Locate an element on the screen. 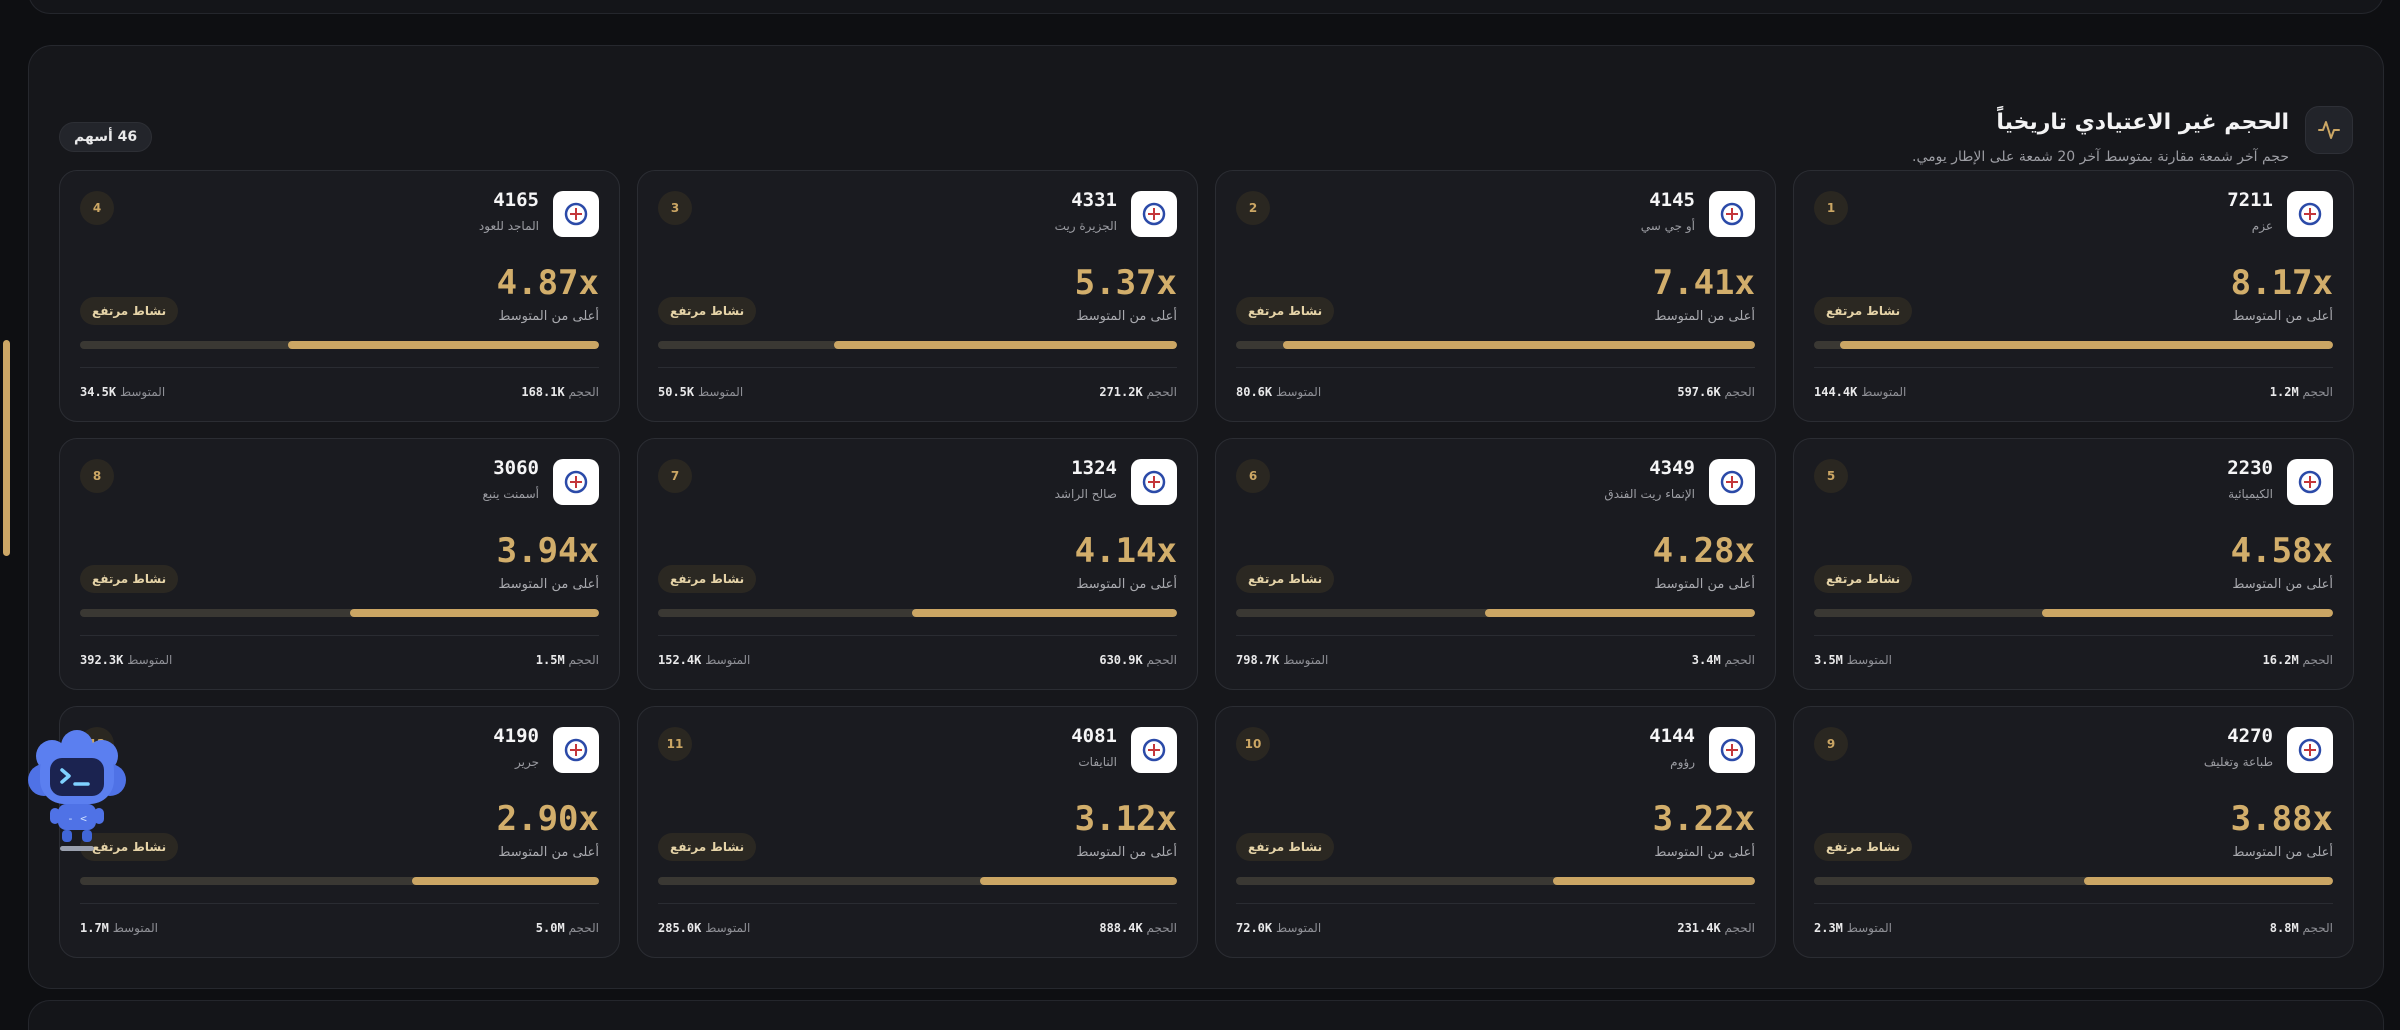 The height and width of the screenshot is (1030, 2400). saleh-alrashed-logo is located at coordinates (1154, 482).